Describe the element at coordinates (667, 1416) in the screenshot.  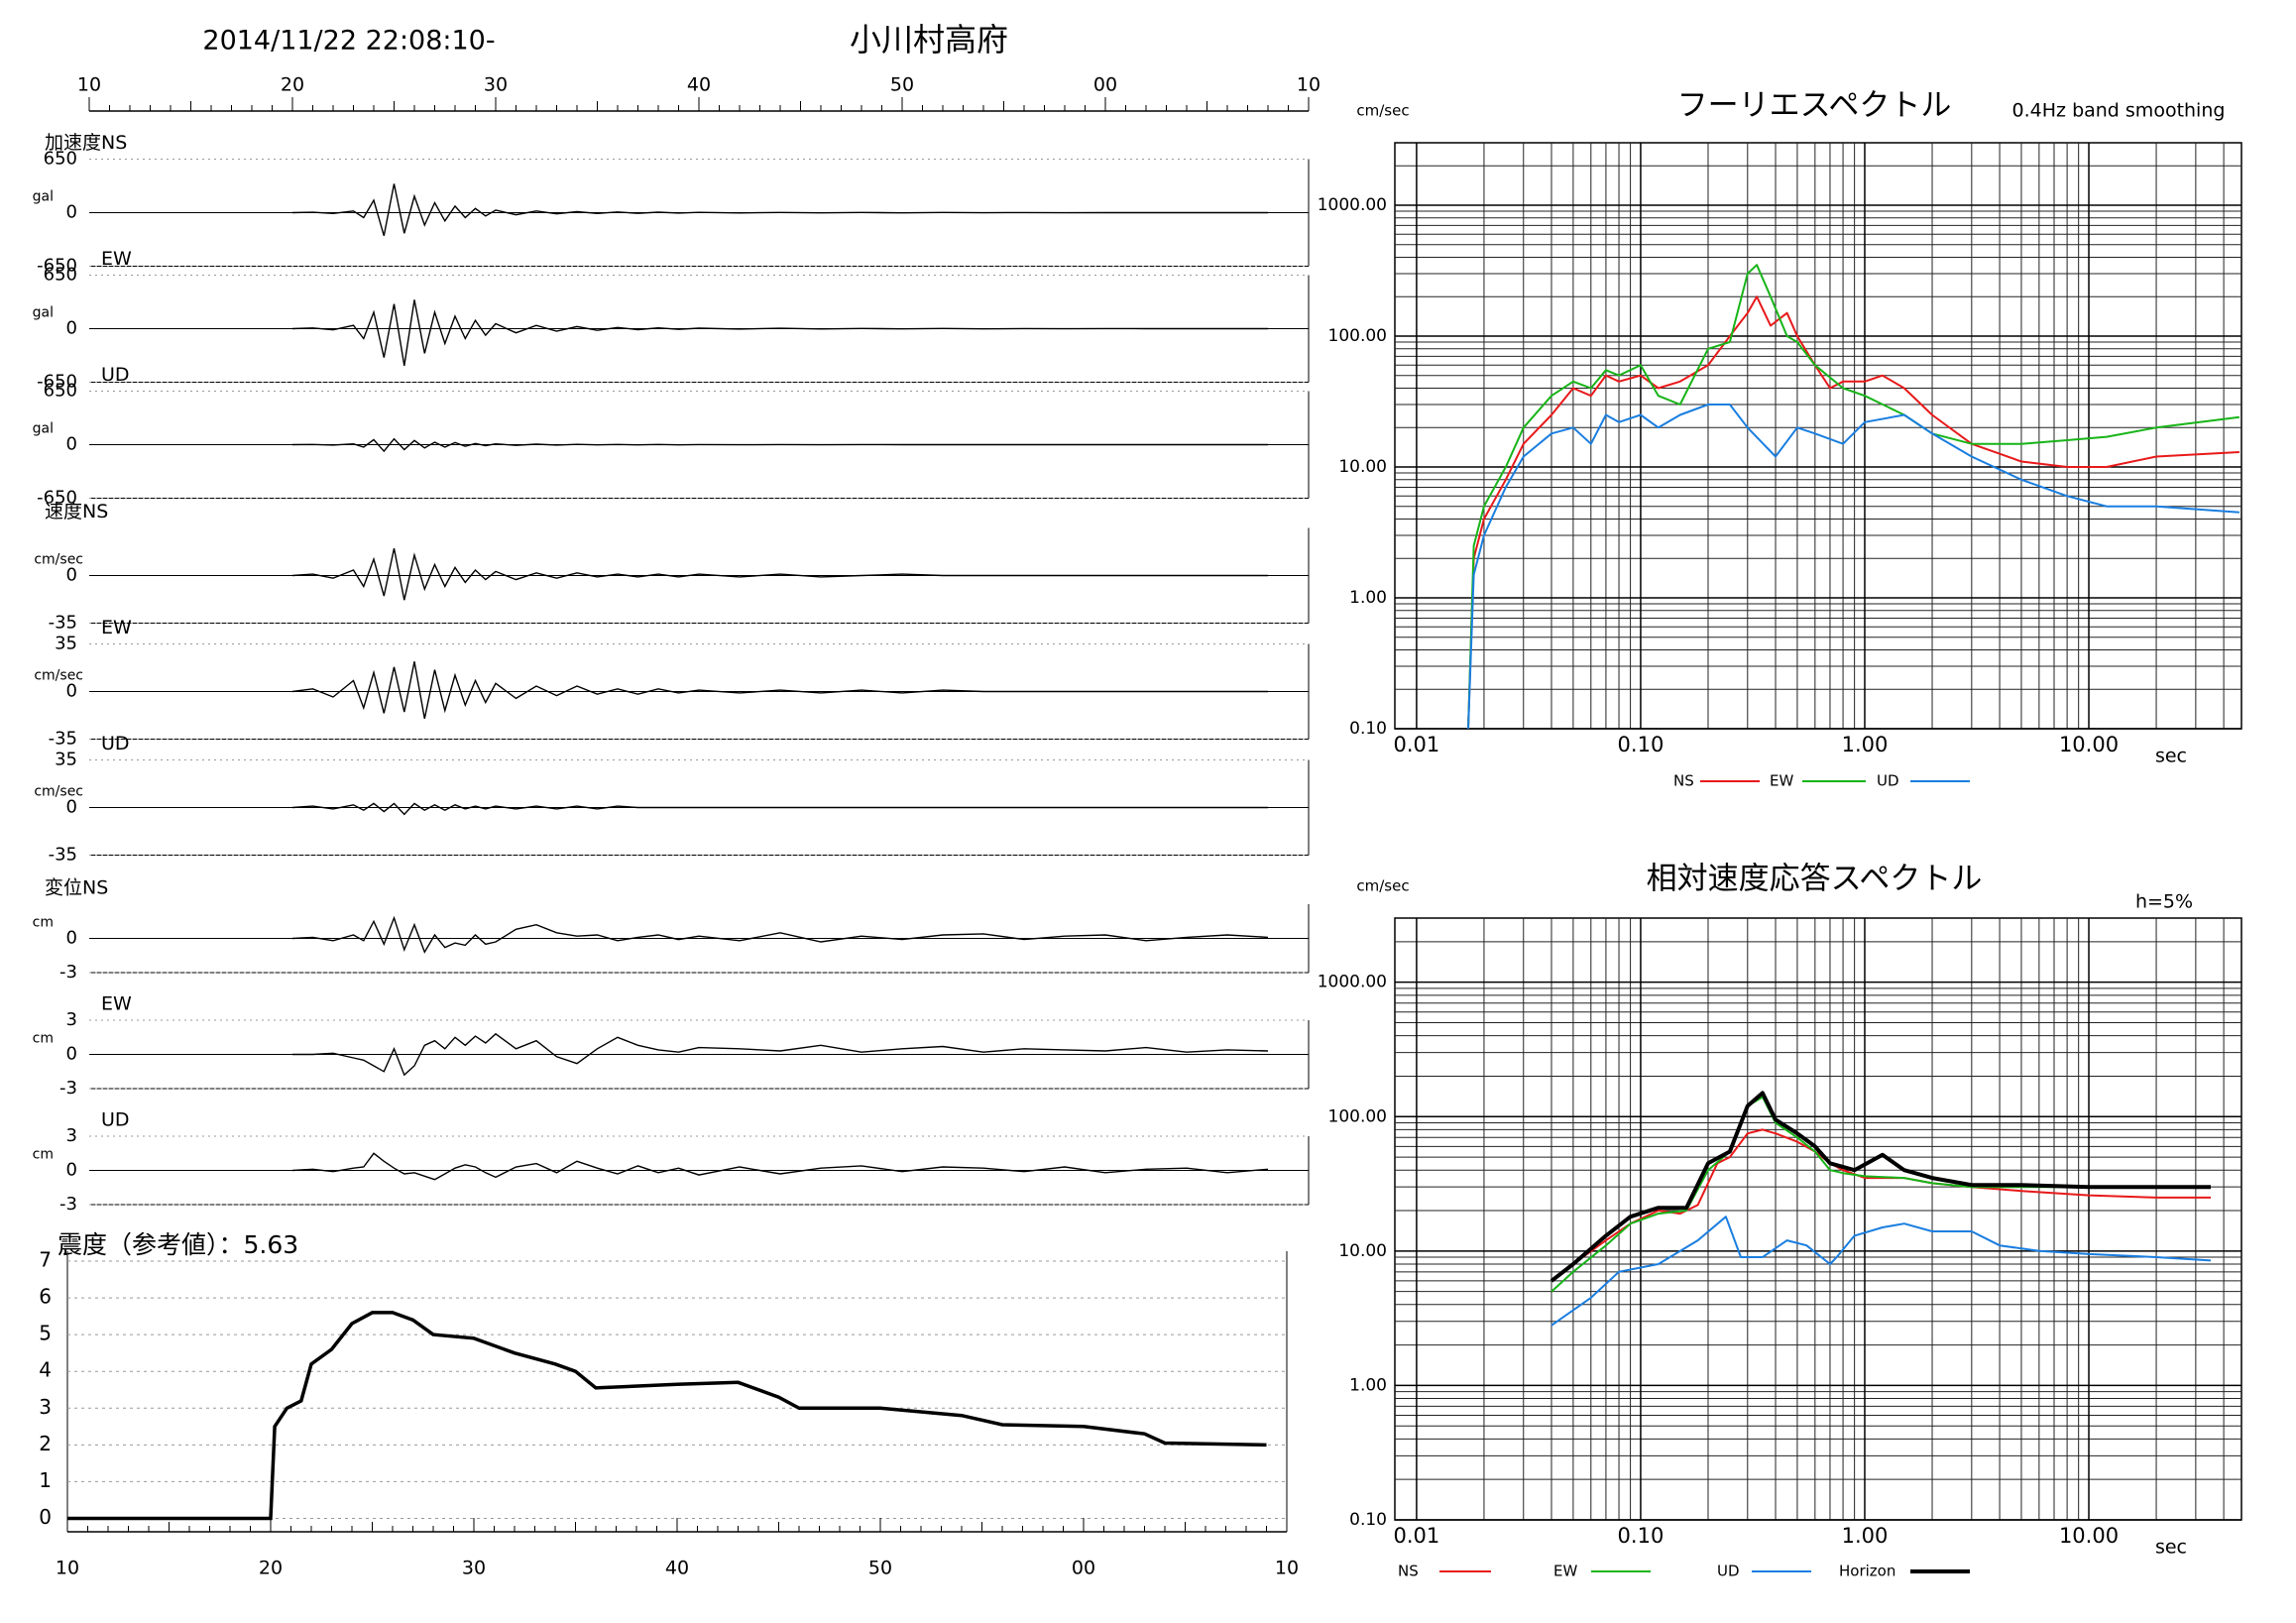
I see `intensity-line` at that location.